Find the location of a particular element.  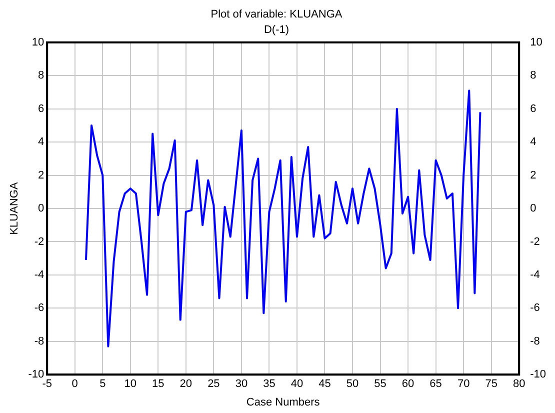

x-tick-label: 15 is located at coordinates (158, 384).